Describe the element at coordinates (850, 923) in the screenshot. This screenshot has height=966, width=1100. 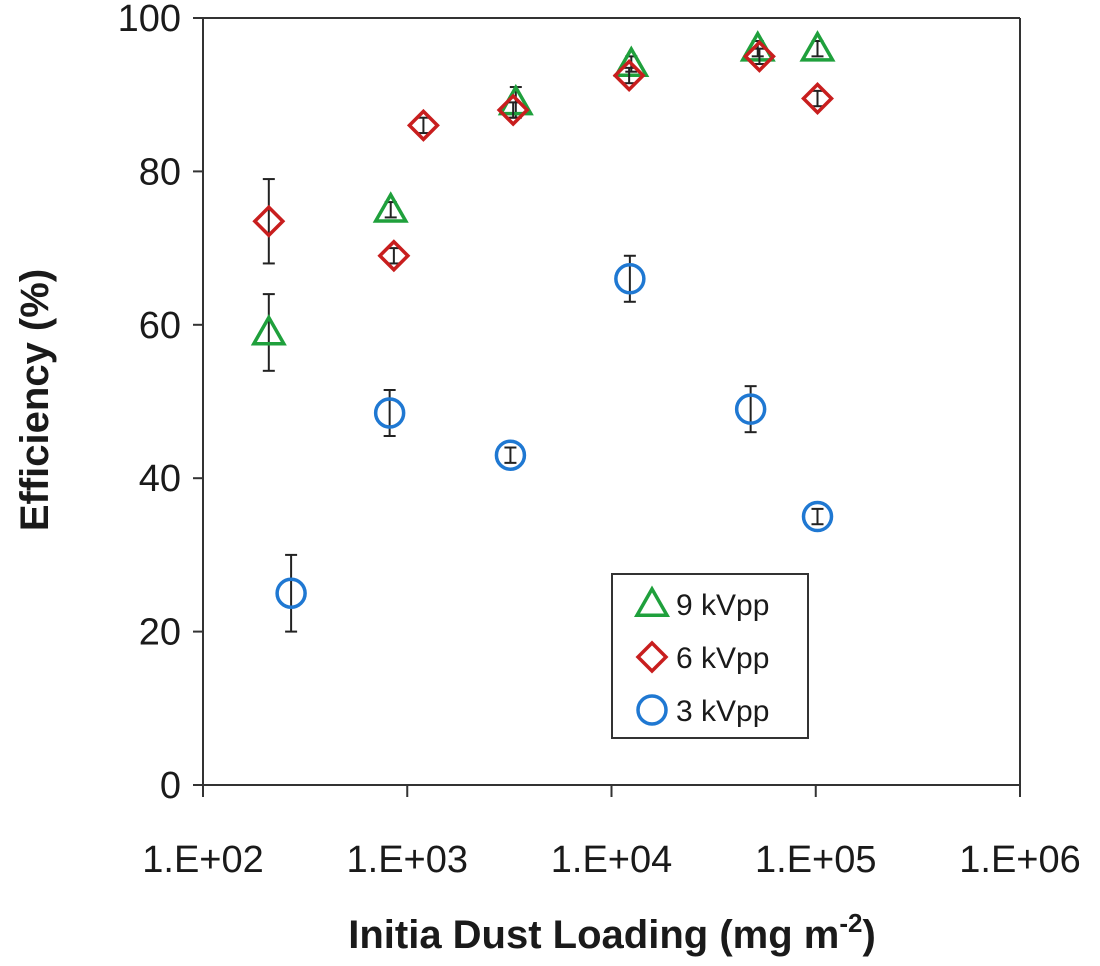
I see `x-axis-title-superscript: -2` at that location.